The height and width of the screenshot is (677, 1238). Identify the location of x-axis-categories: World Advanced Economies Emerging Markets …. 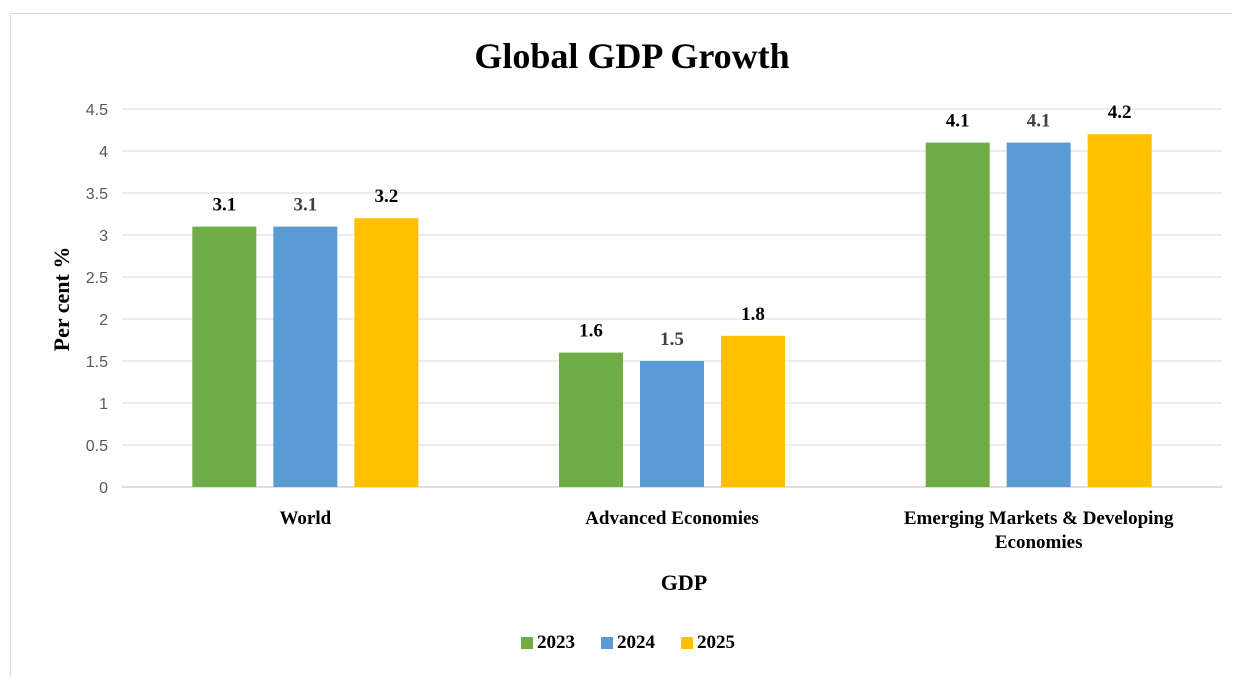
(726, 530).